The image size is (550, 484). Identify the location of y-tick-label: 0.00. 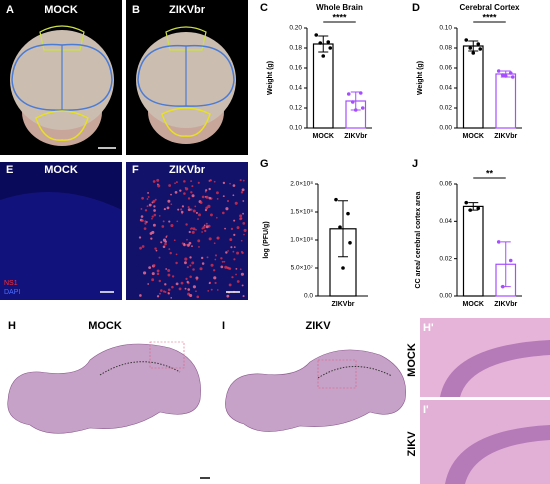
(445, 296).